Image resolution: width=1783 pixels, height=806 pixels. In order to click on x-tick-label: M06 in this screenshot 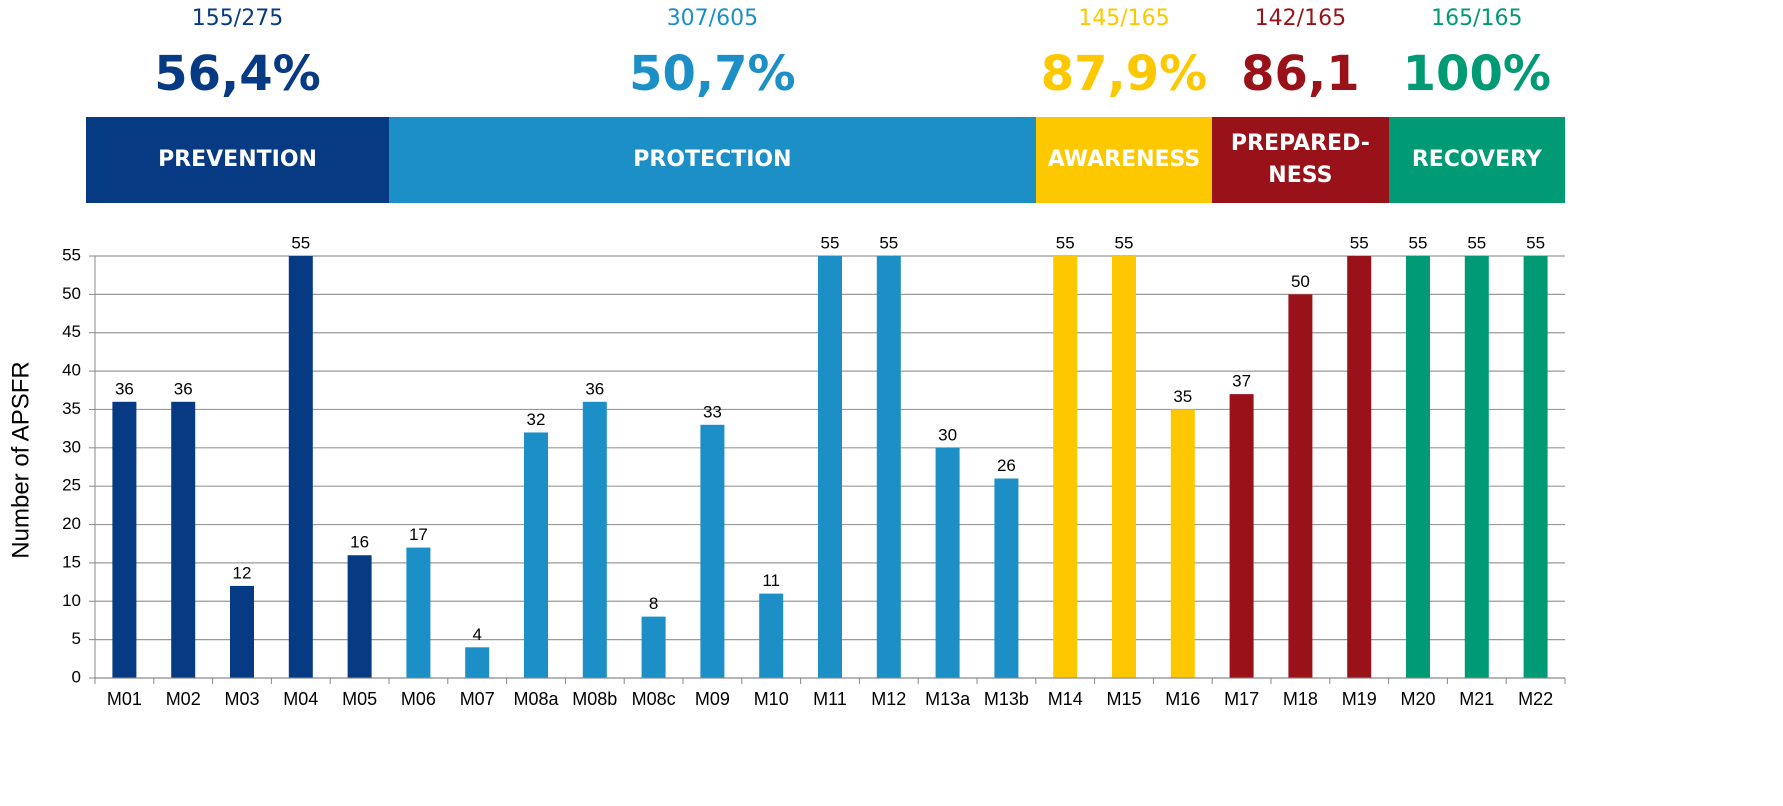, I will do `click(418, 699)`.